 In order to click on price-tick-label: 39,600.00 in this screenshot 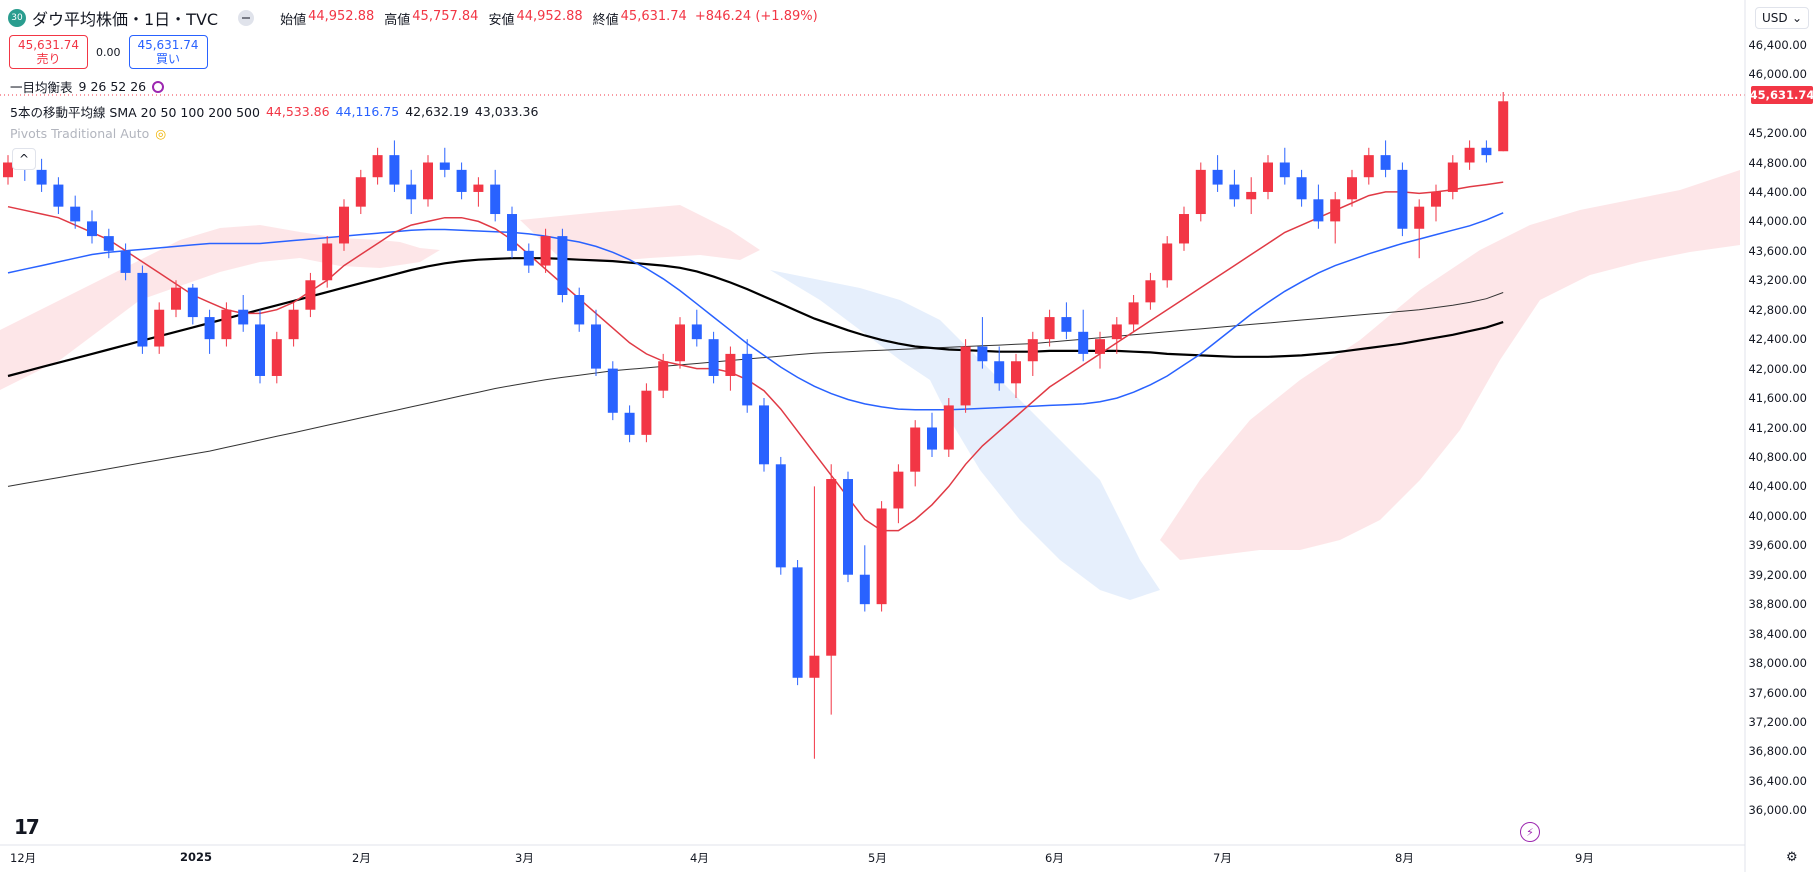, I will do `click(1777, 545)`.